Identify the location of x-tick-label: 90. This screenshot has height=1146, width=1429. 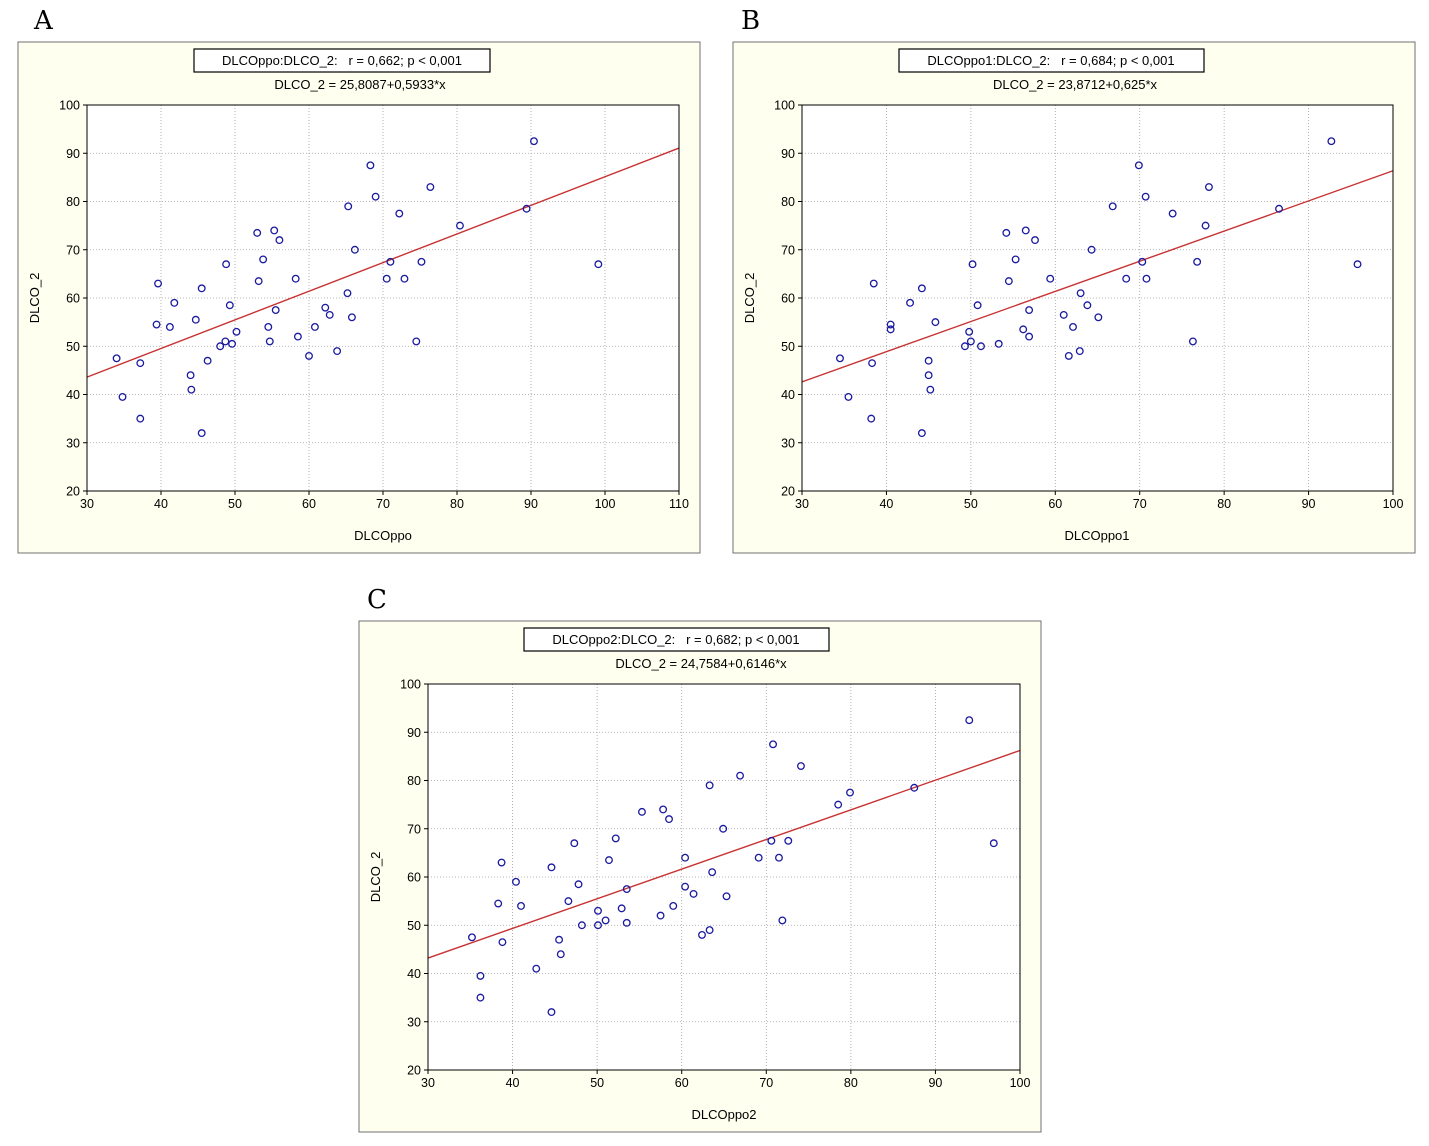
(935, 1083).